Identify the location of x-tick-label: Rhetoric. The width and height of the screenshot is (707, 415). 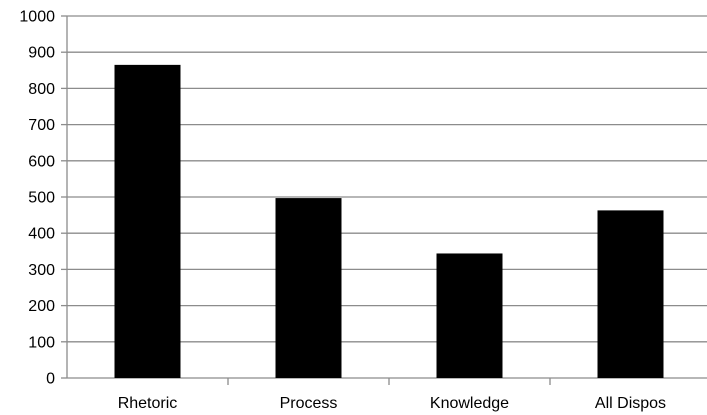
(148, 403).